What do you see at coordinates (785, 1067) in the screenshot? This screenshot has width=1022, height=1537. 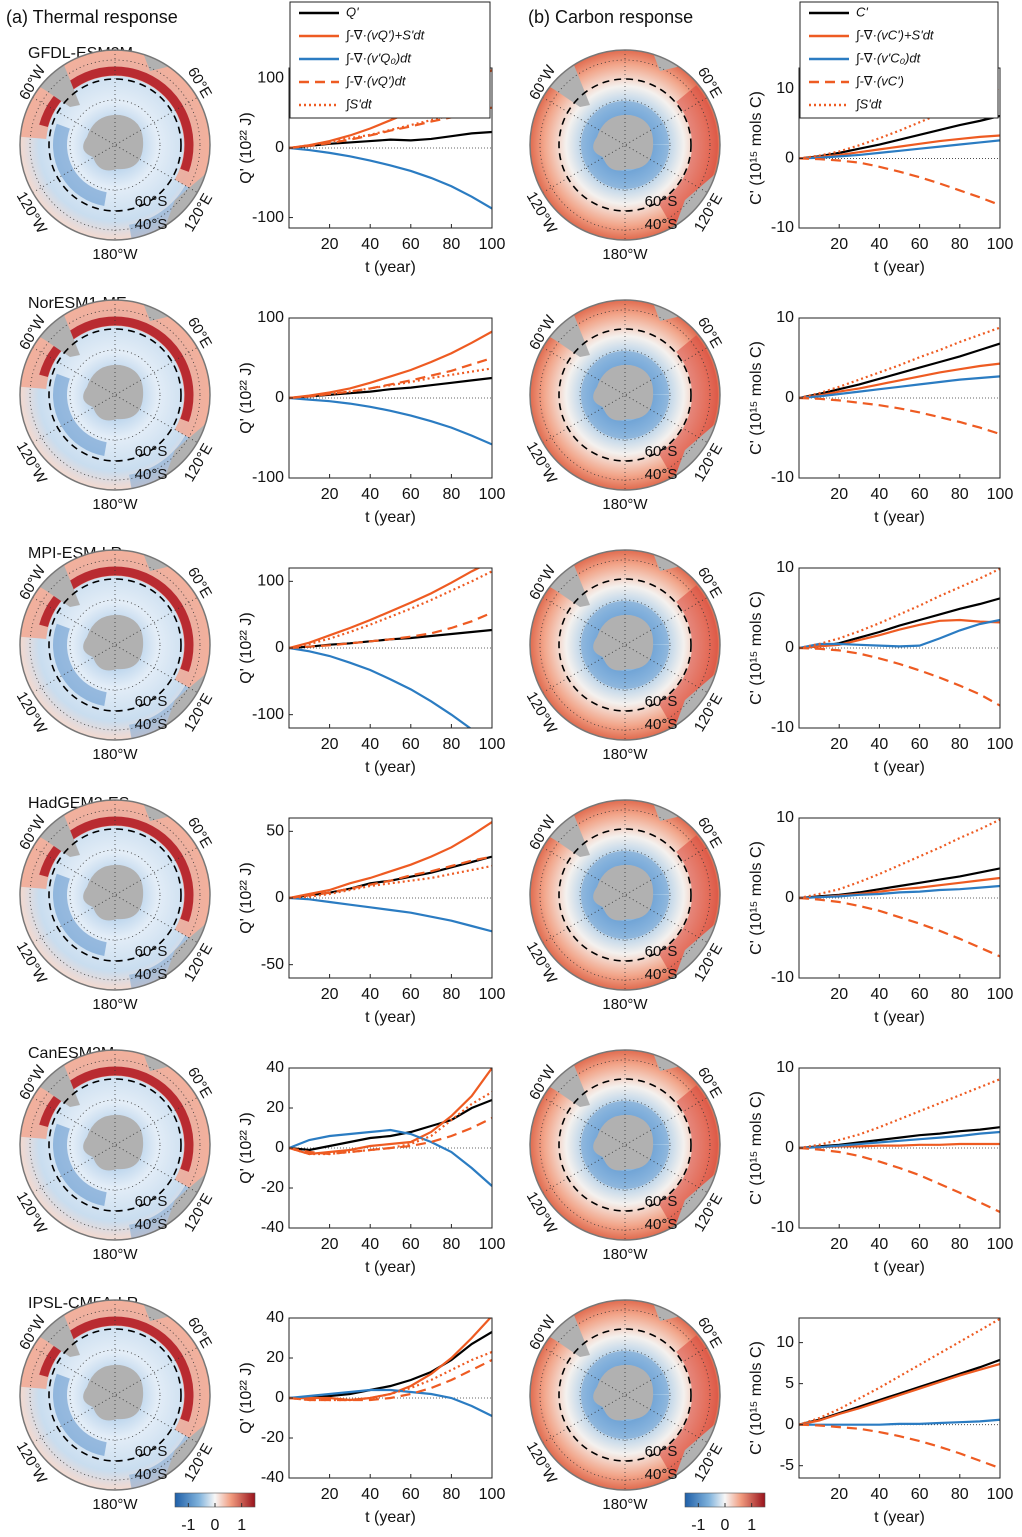 I see `y-tick-label: 10` at bounding box center [785, 1067].